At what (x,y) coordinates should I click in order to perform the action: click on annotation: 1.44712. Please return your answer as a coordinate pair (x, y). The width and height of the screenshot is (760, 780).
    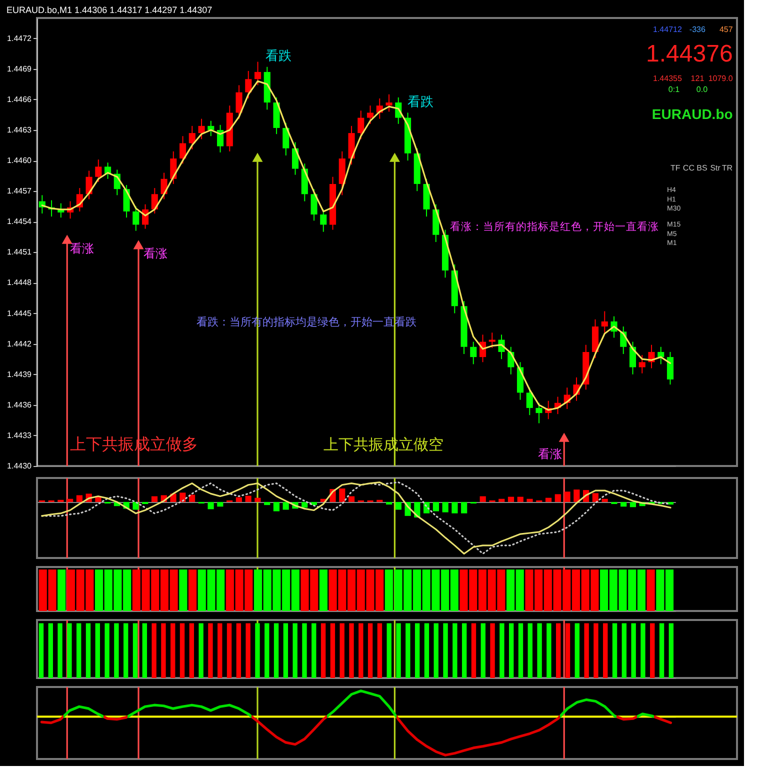
    Looking at the image, I should click on (667, 29).